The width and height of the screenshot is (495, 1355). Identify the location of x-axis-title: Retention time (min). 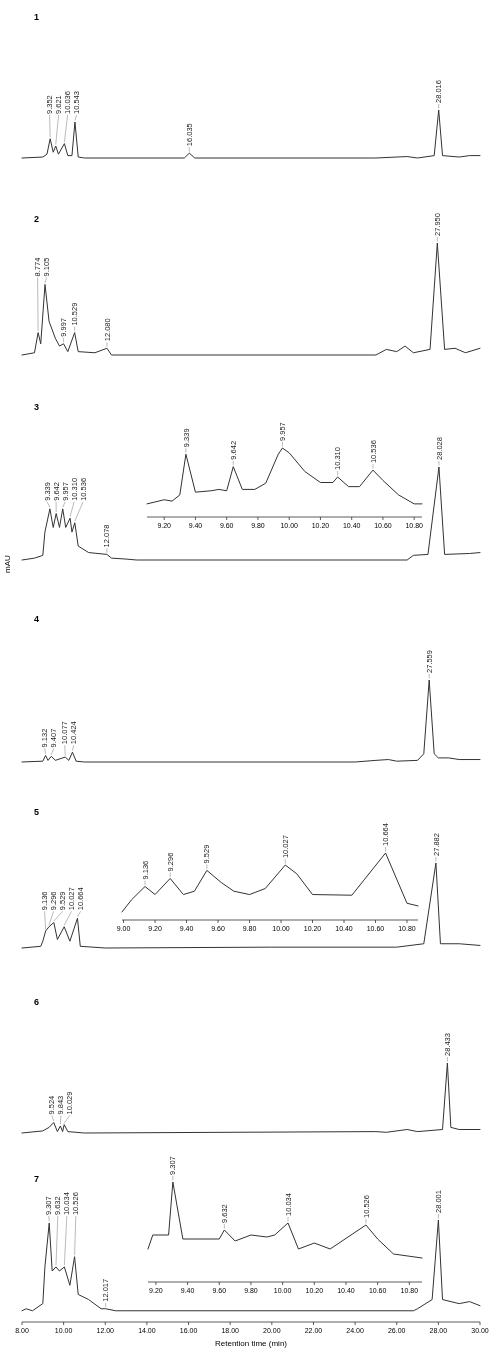
(251, 1343).